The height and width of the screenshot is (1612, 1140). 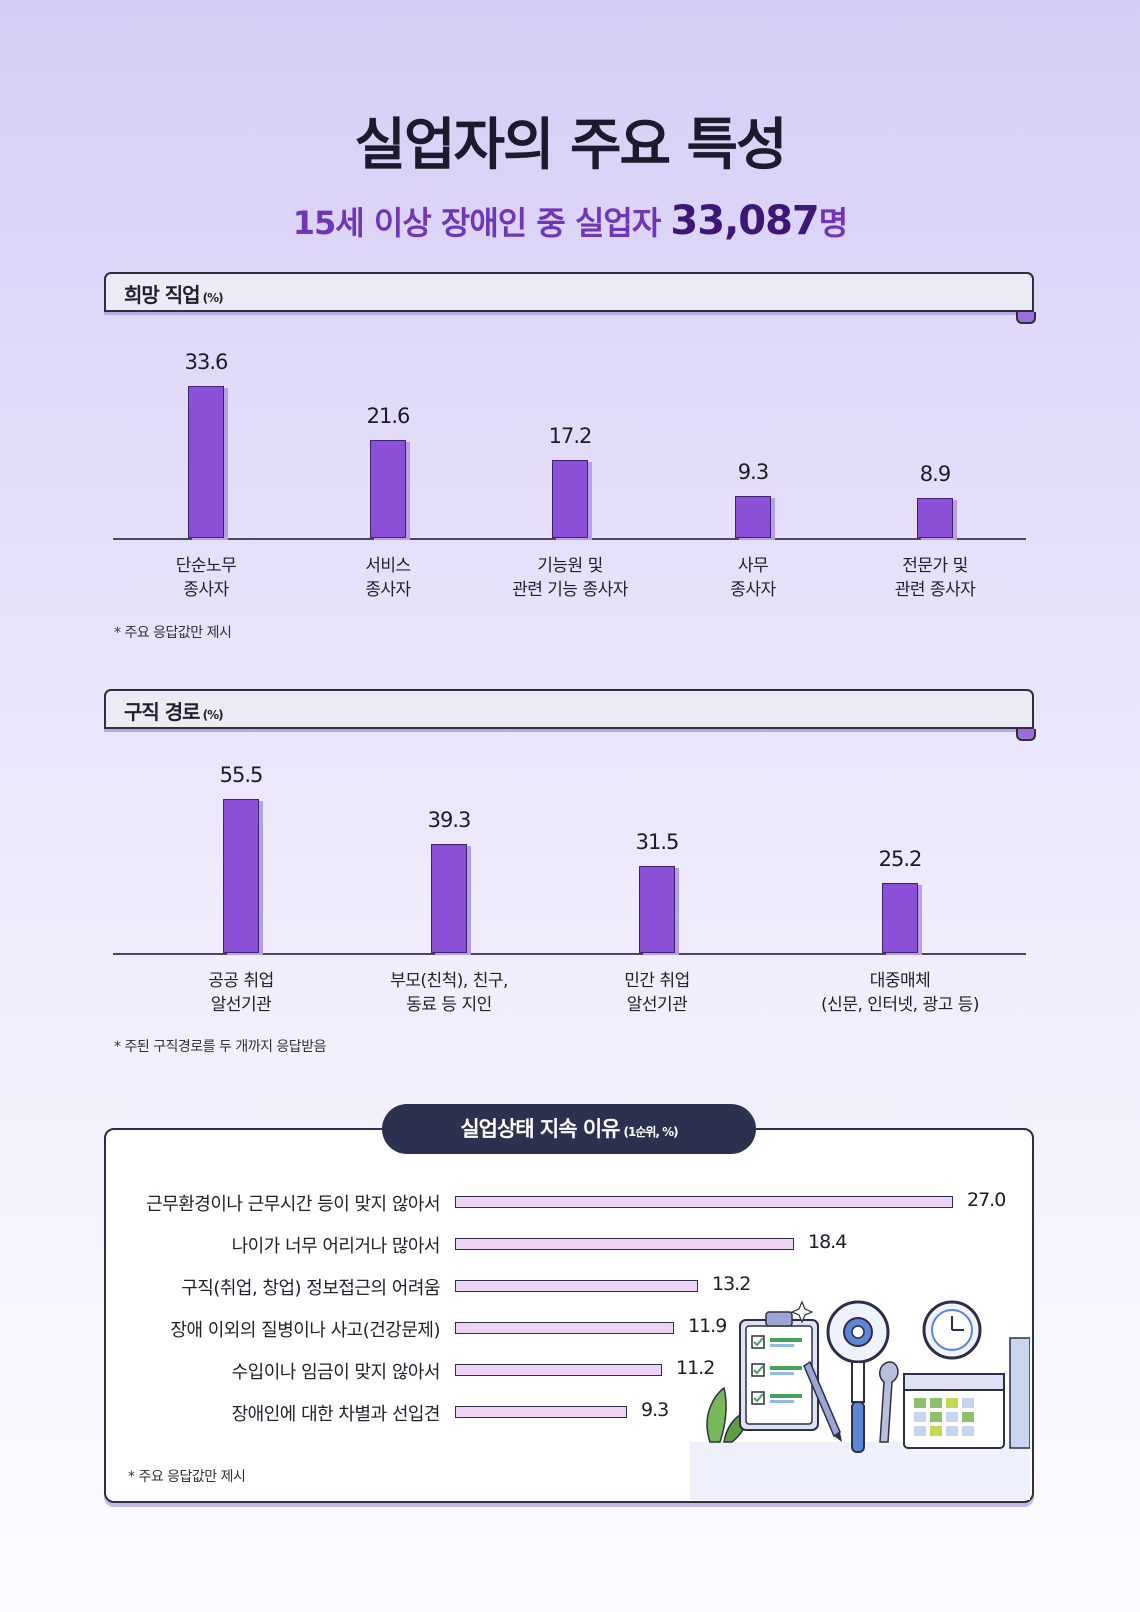 I want to click on bar-value-label: 17.2, so click(x=570, y=436).